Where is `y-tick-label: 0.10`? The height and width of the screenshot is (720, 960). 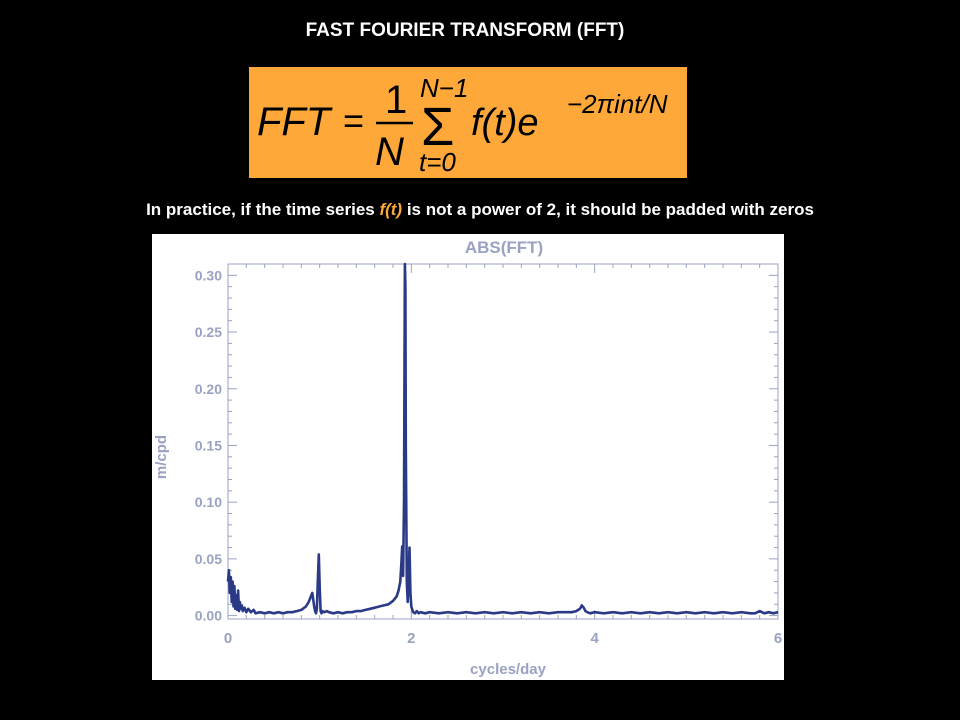
y-tick-label: 0.10 is located at coordinates (208, 502).